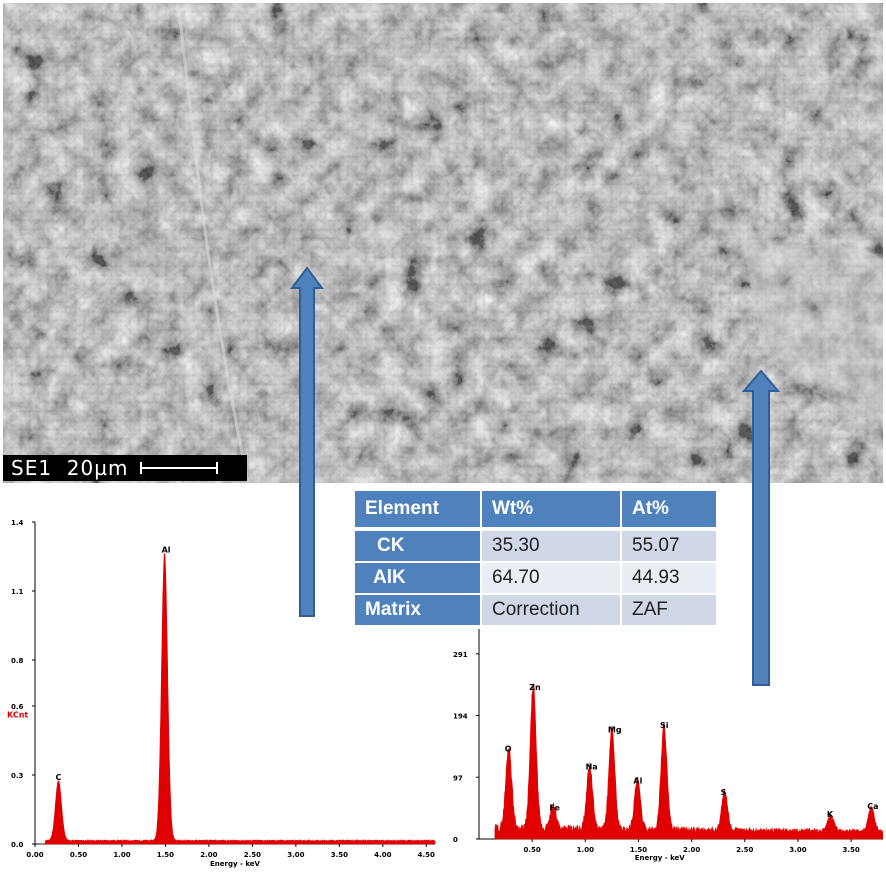 The height and width of the screenshot is (873, 886). I want to click on y-axis-label: KCnt, so click(17, 715).